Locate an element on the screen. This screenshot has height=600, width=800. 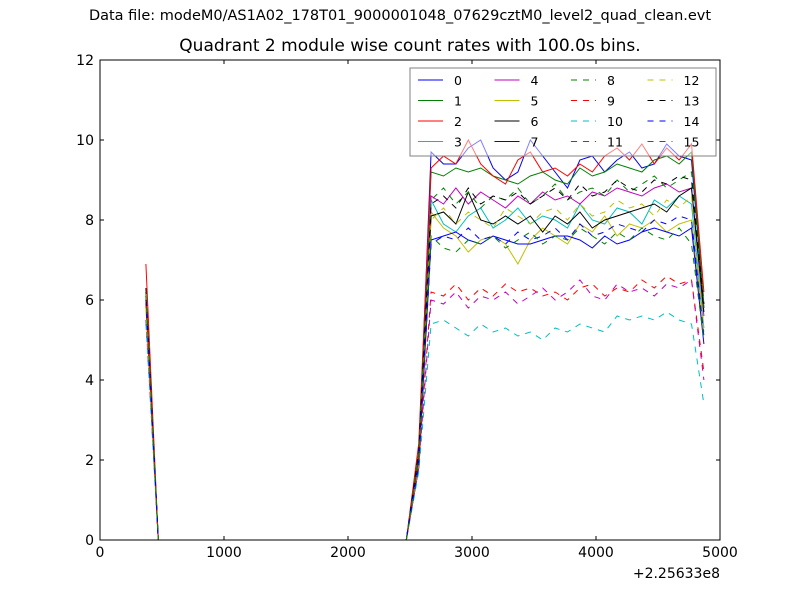
legend-label-7: 7 is located at coordinates (535, 142).